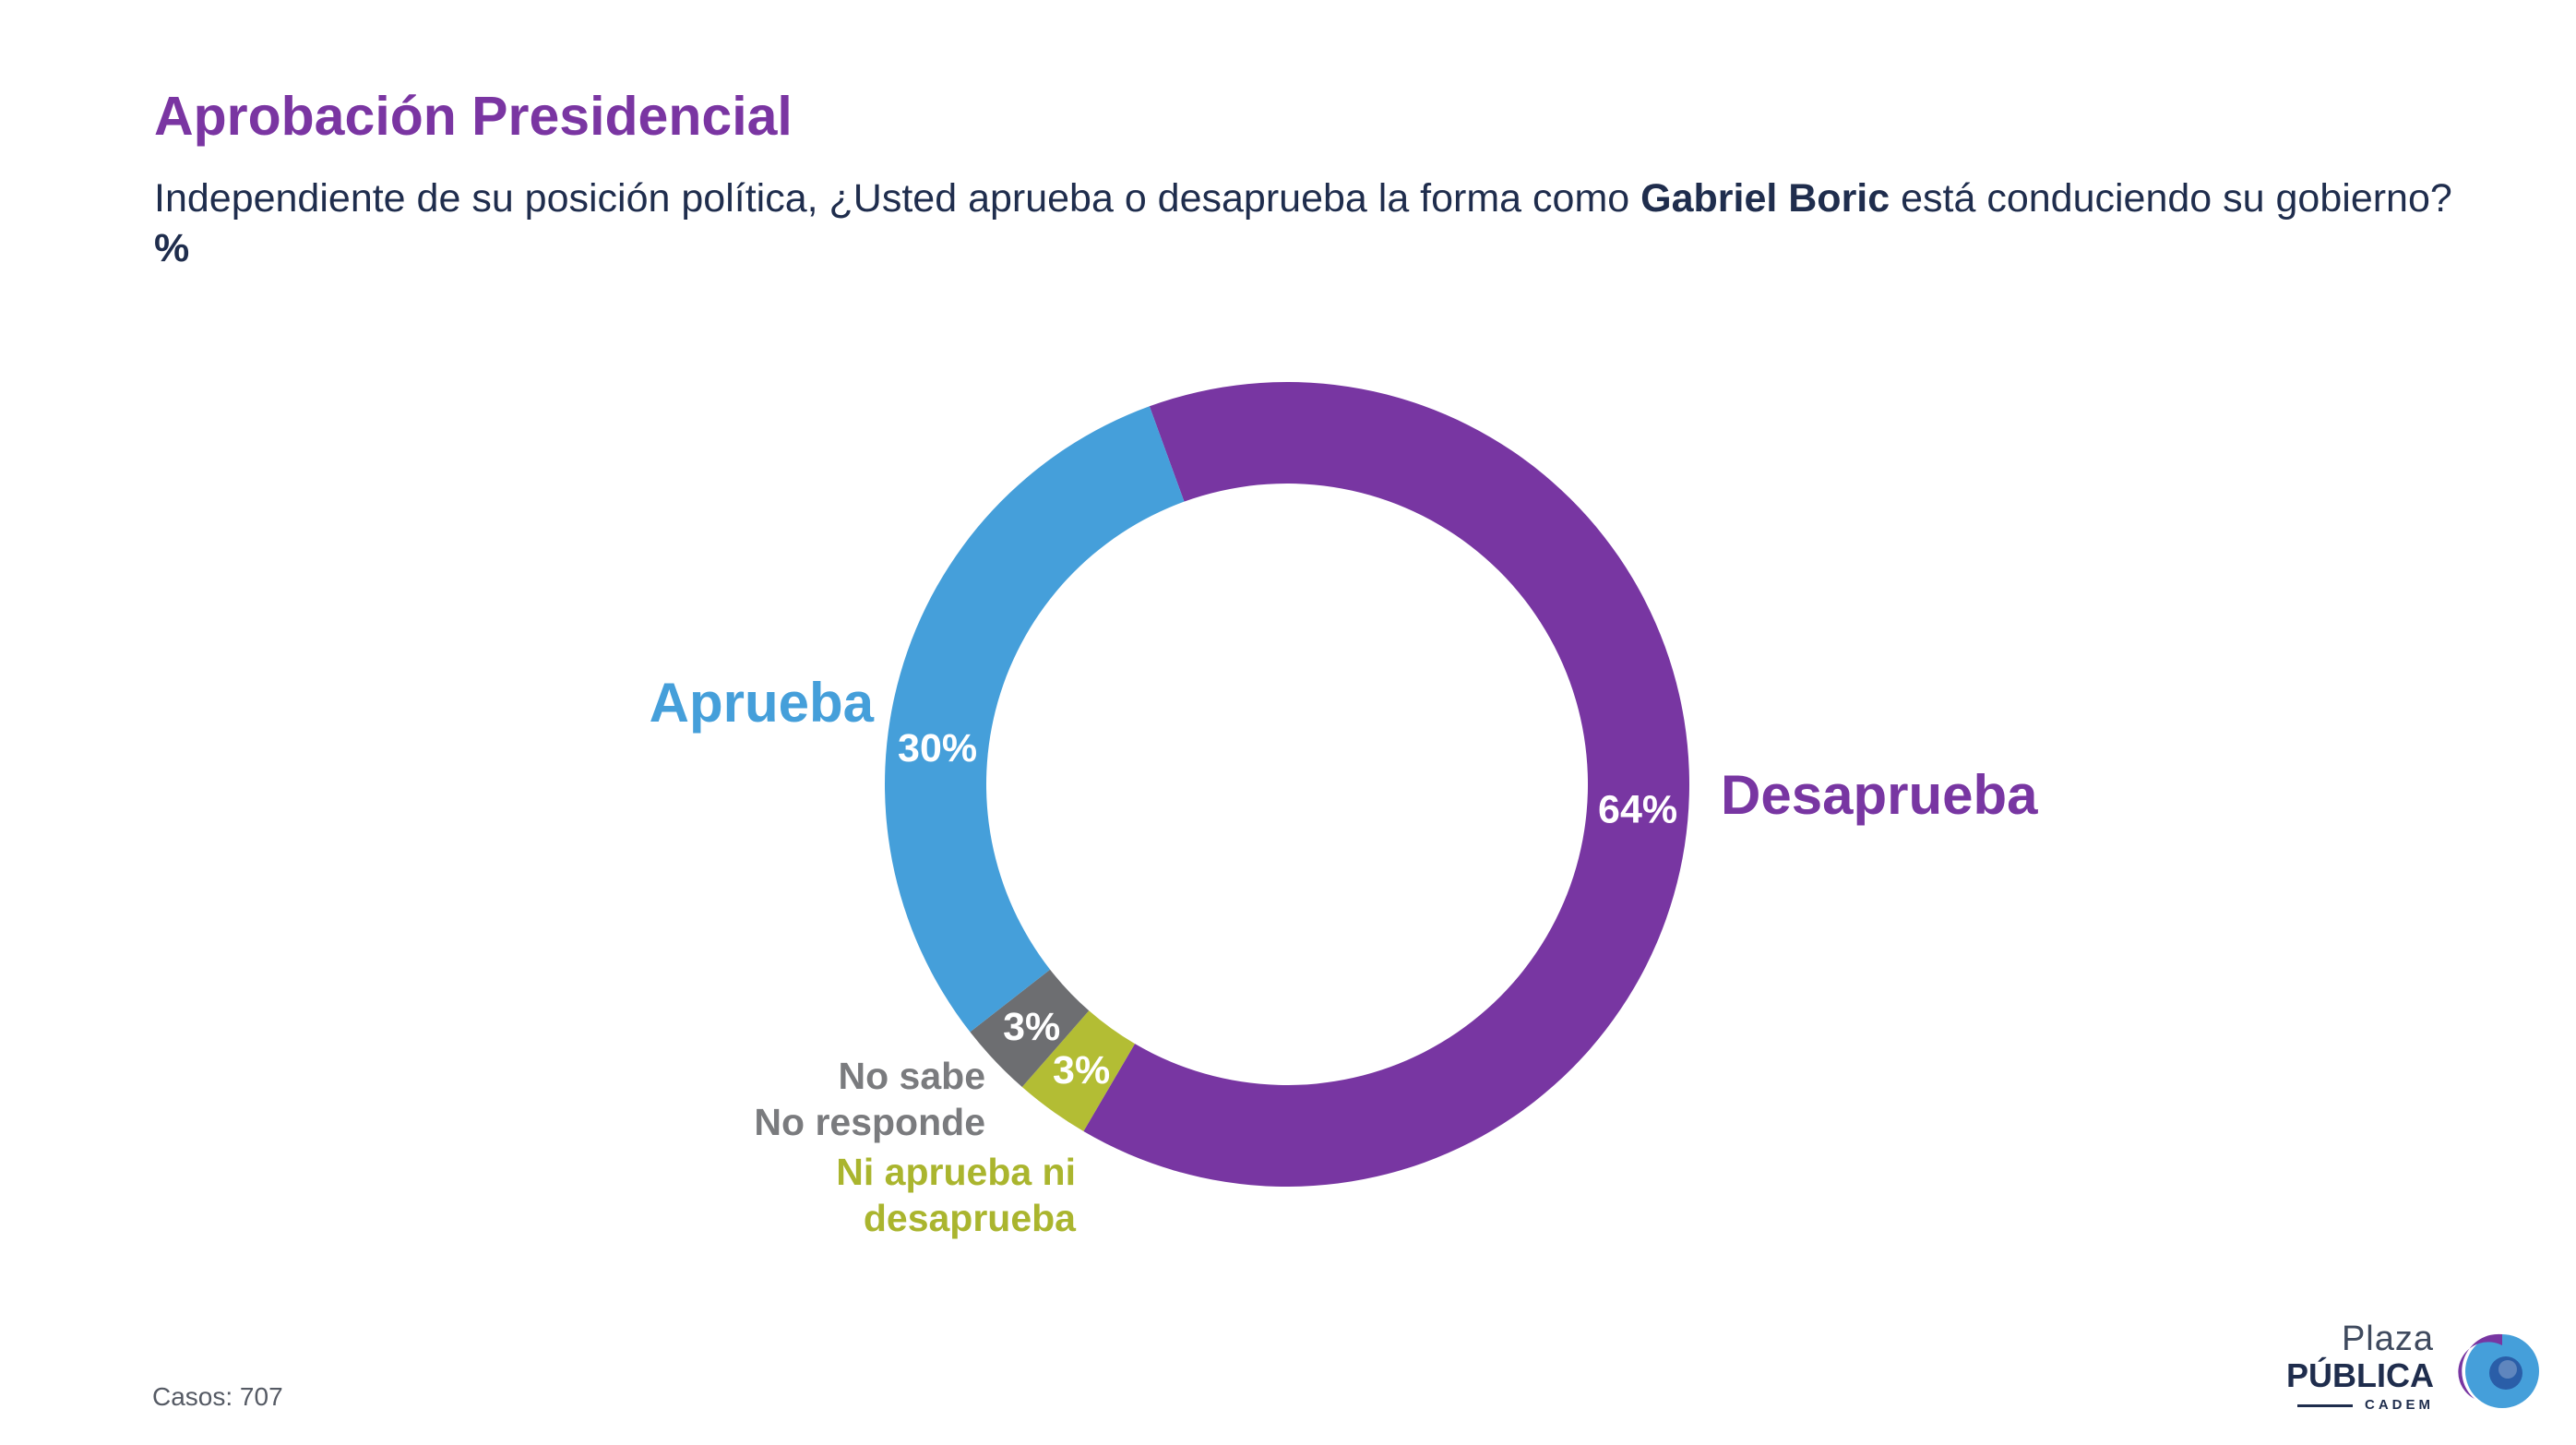 The image size is (2576, 1445). Describe the element at coordinates (869, 1122) in the screenshot. I see `label-ns-line2: No responde` at that location.